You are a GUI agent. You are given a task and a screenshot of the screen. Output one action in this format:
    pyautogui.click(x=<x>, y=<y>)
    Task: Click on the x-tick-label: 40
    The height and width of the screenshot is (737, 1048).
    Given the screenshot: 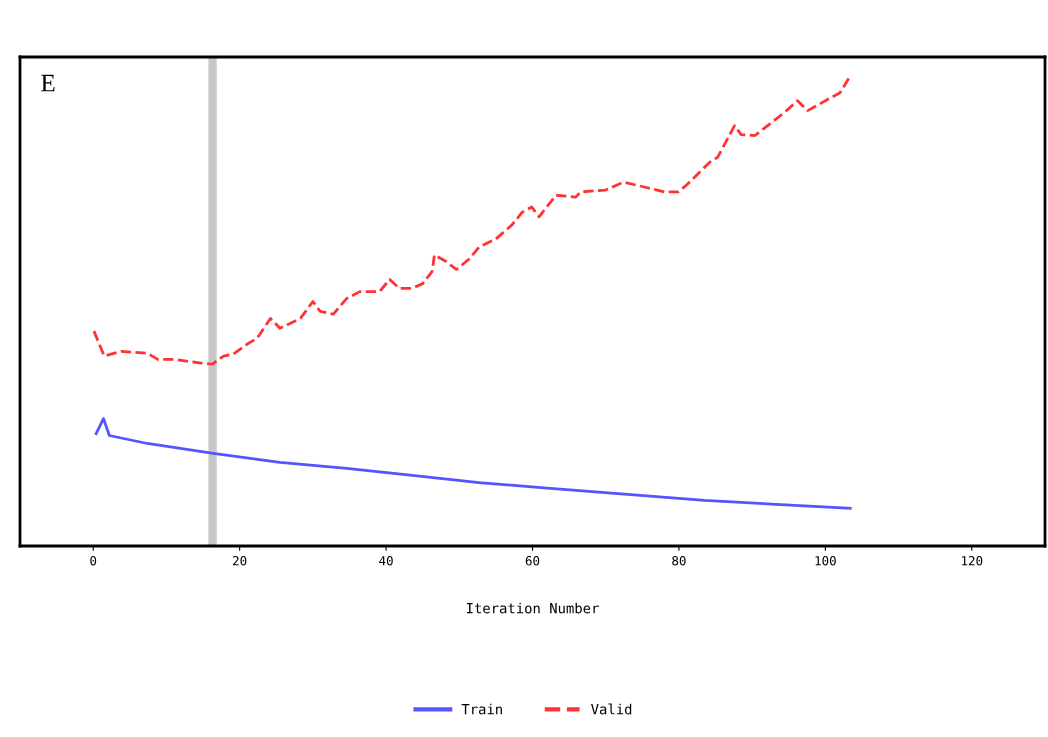 What is the action you would take?
    pyautogui.click(x=386, y=561)
    